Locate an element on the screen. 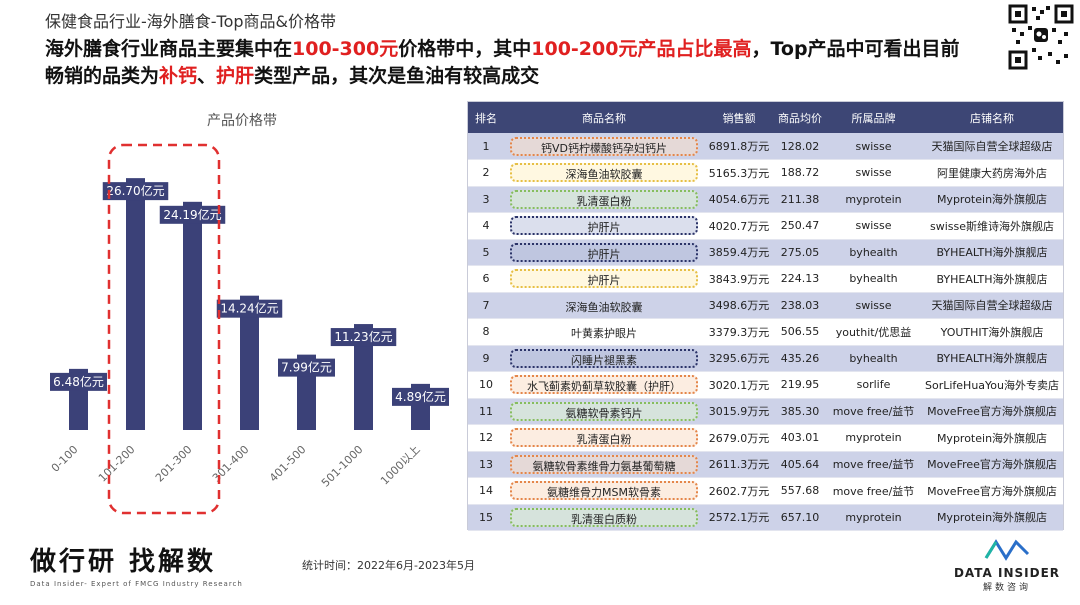 The image size is (1080, 605). product-name-highlight: 乳清蛋白质粉 is located at coordinates (604, 517).